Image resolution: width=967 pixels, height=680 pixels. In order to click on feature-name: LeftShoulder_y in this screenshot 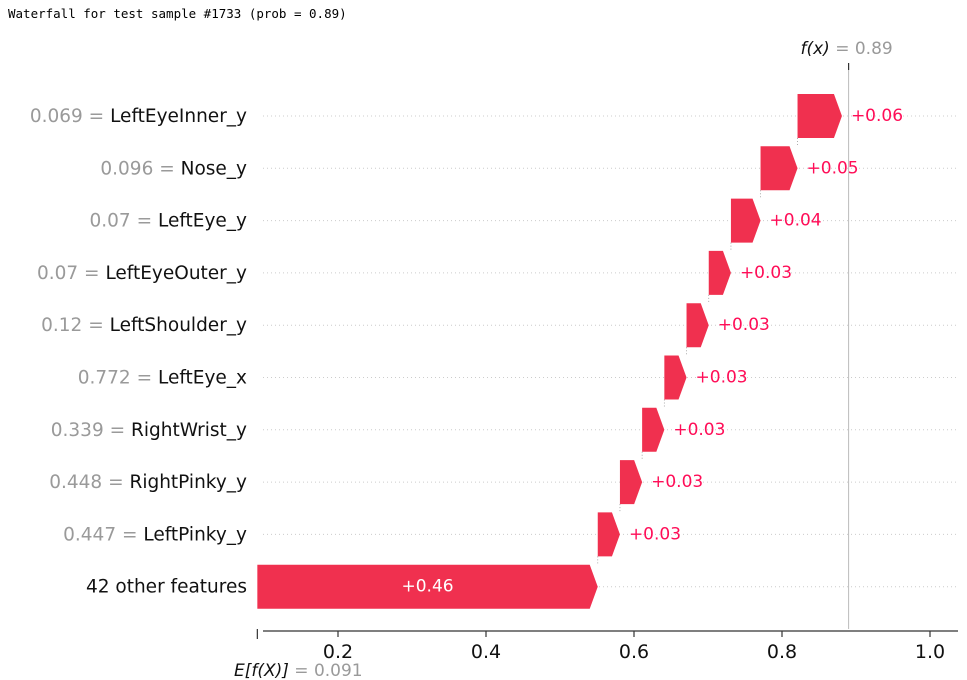, I will do `click(178, 325)`.